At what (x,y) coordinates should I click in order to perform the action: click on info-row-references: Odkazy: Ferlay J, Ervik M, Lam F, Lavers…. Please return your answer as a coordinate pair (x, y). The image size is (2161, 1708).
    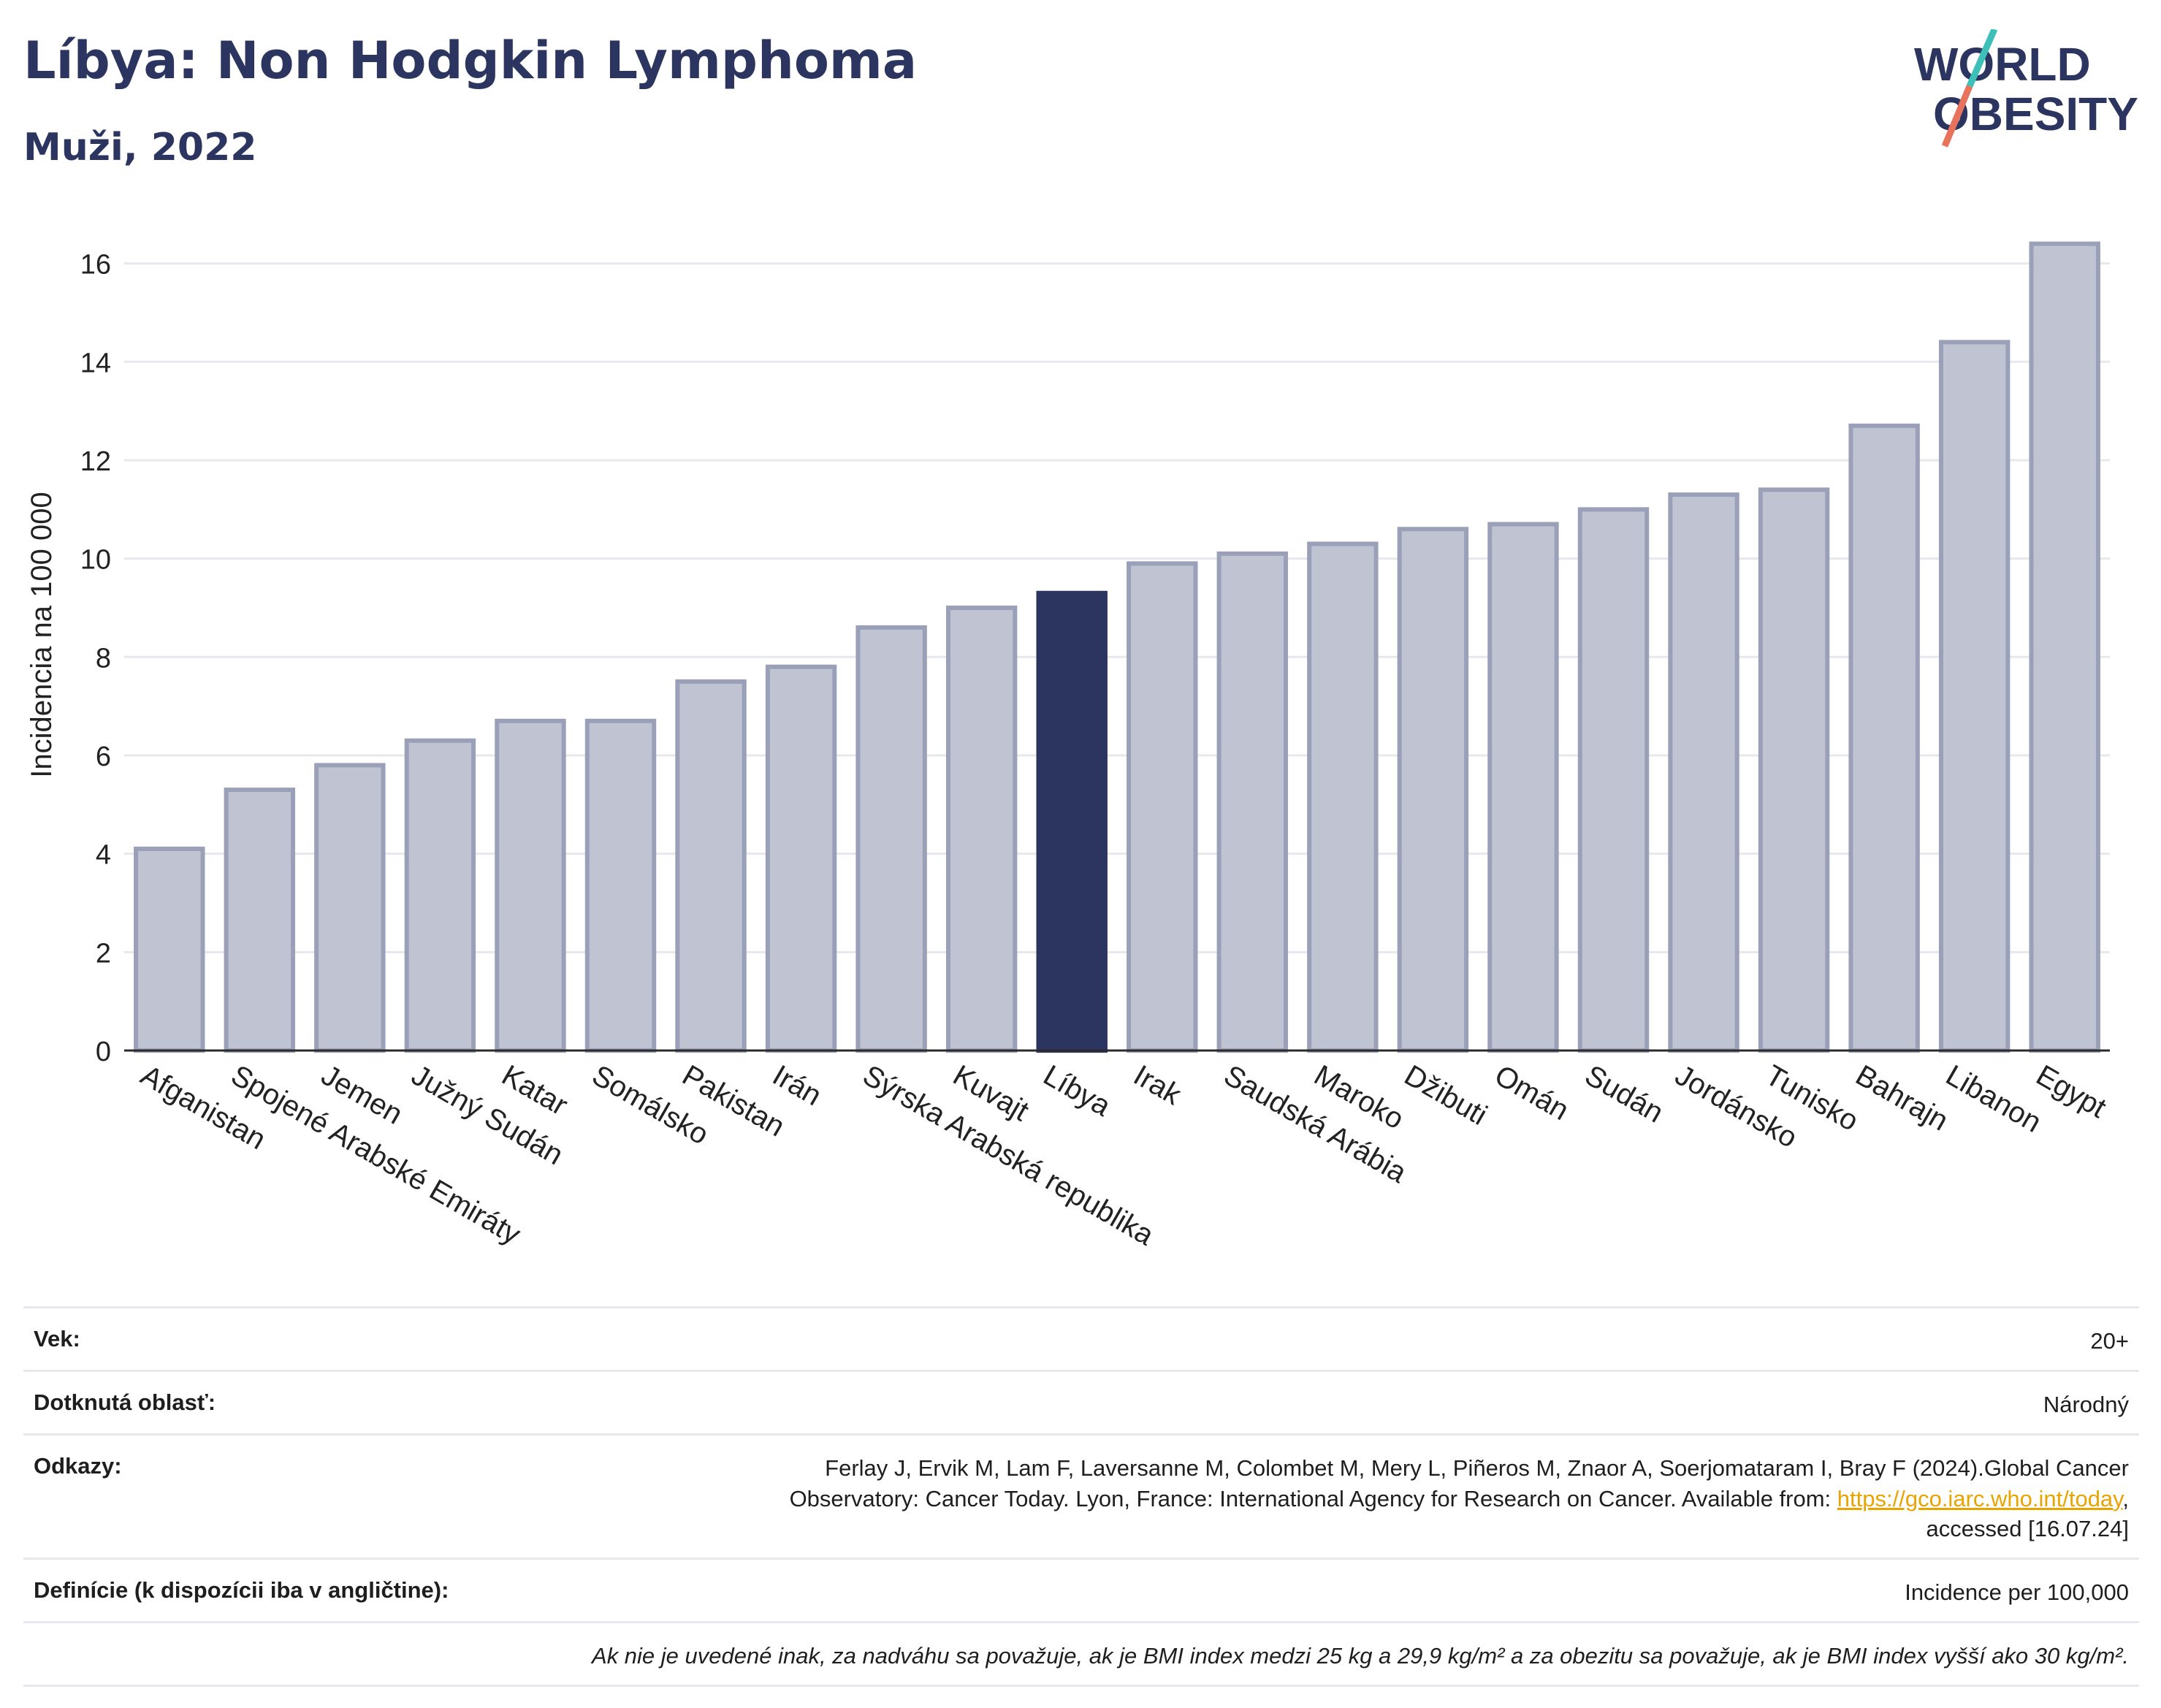
    Looking at the image, I should click on (1081, 1495).